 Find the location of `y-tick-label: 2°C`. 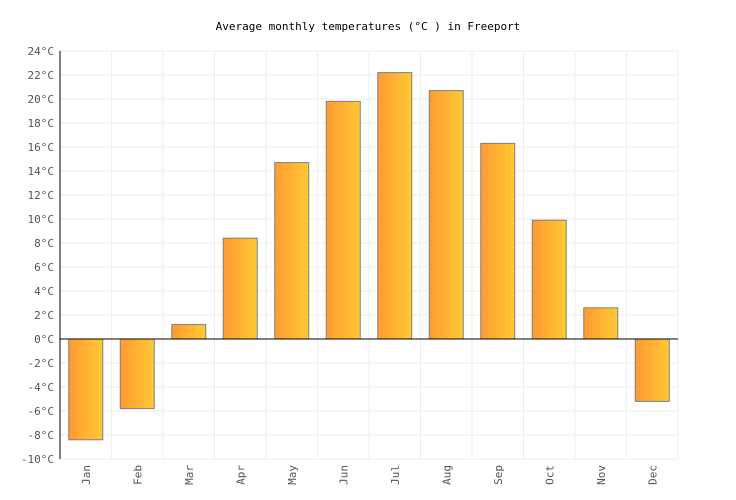

y-tick-label: 2°C is located at coordinates (44, 315).